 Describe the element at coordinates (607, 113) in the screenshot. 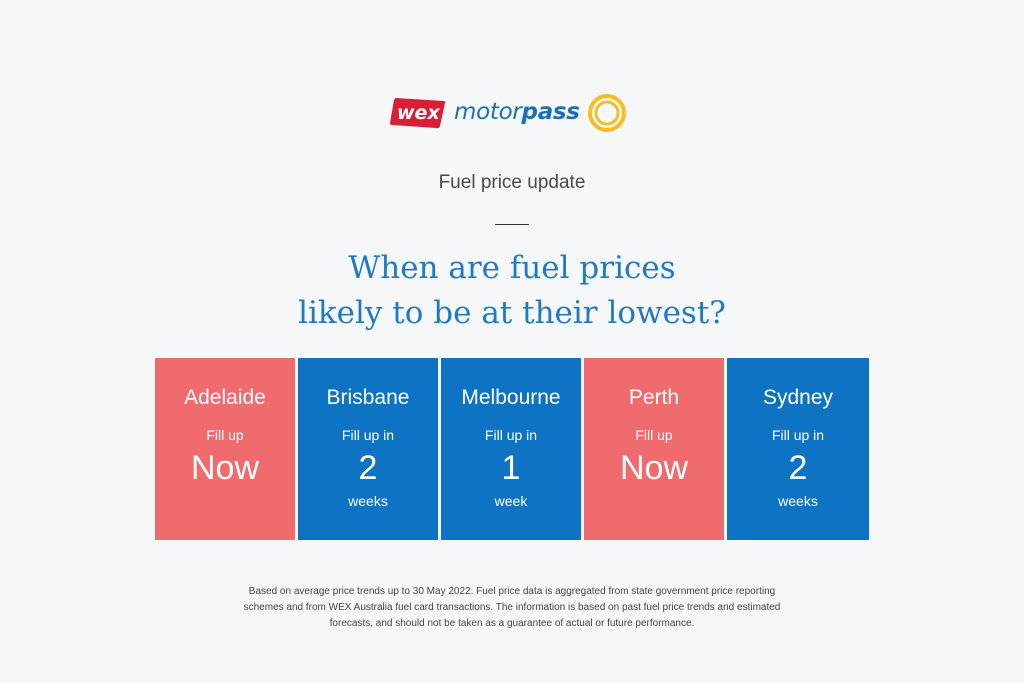

I see `sun-ring-icon` at that location.